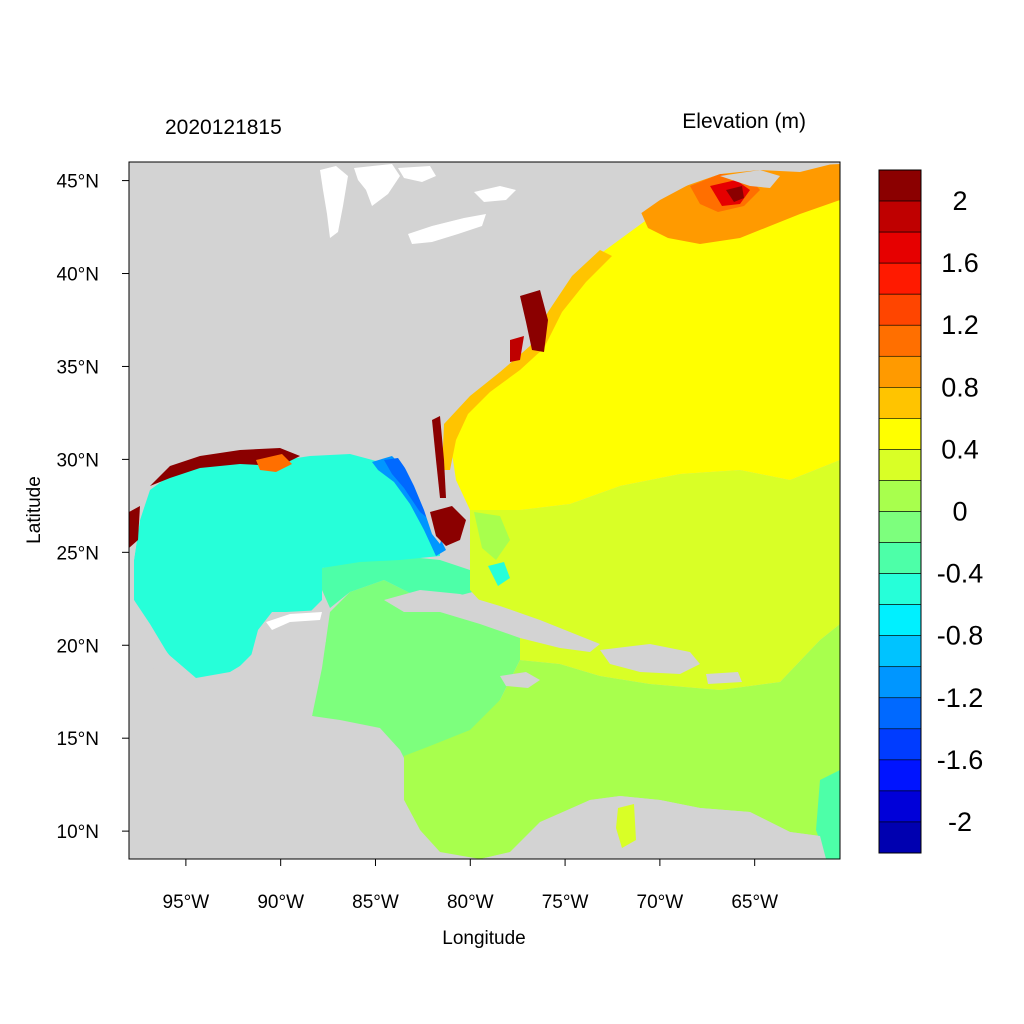 This screenshot has width=1024, height=1024. What do you see at coordinates (470, 902) in the screenshot?
I see `x-tick-label: 80°W` at bounding box center [470, 902].